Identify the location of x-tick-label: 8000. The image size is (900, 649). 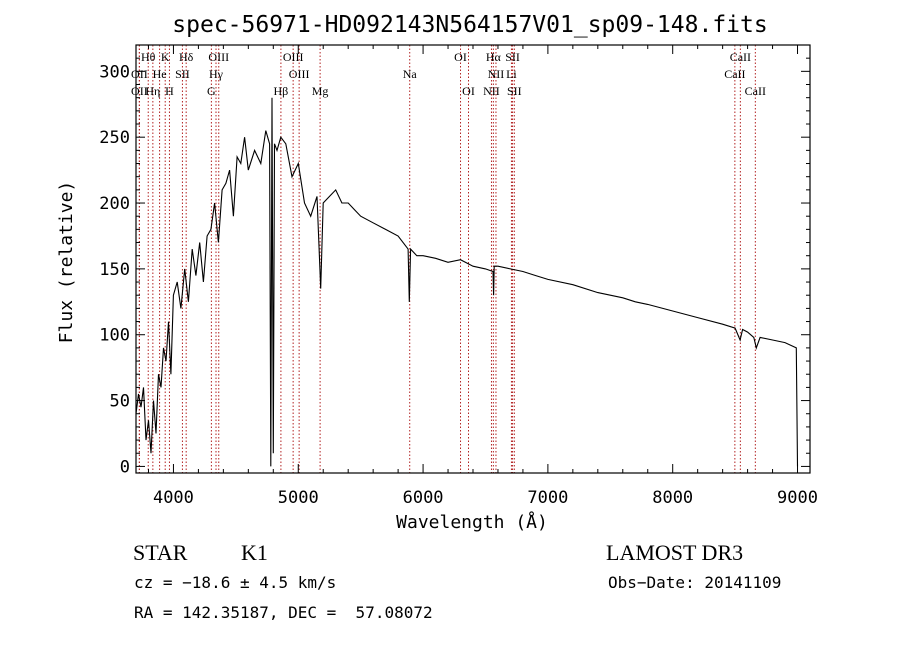
(672, 498).